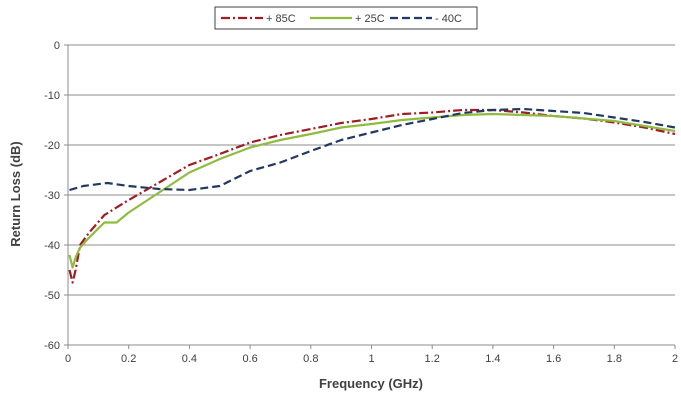 This screenshot has height=401, width=681. What do you see at coordinates (553, 359) in the screenshot?
I see `x-tick-label: 1.6` at bounding box center [553, 359].